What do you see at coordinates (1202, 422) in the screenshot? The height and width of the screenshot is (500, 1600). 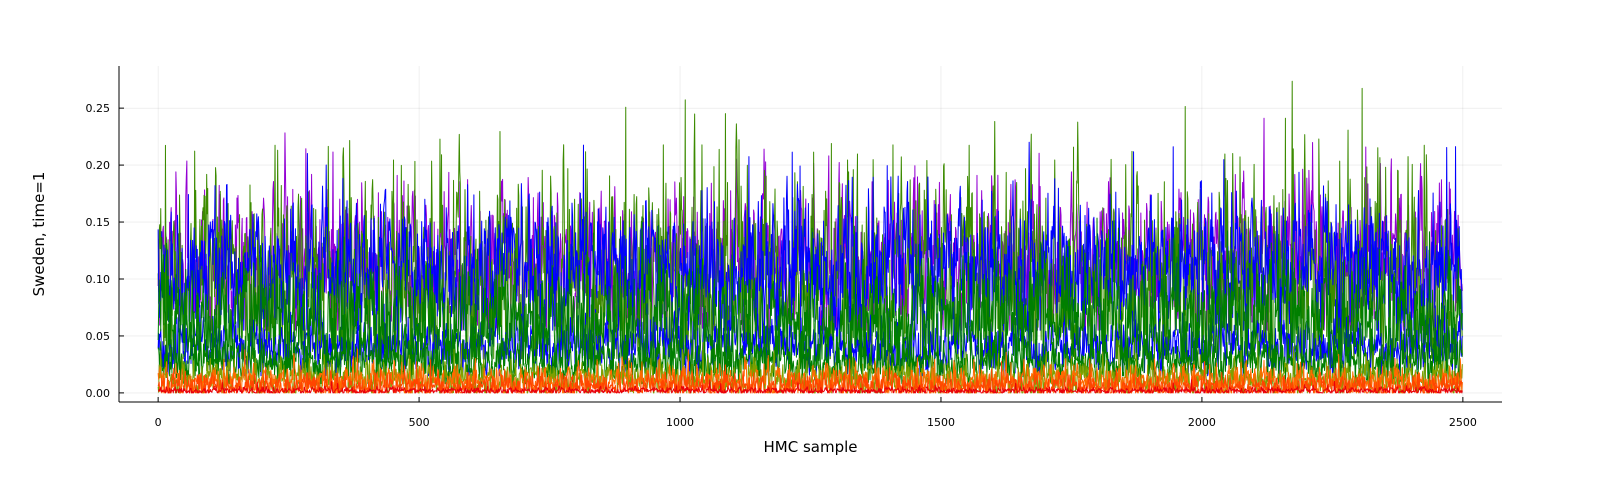 I see `x-tick-label: 2000` at bounding box center [1202, 422].